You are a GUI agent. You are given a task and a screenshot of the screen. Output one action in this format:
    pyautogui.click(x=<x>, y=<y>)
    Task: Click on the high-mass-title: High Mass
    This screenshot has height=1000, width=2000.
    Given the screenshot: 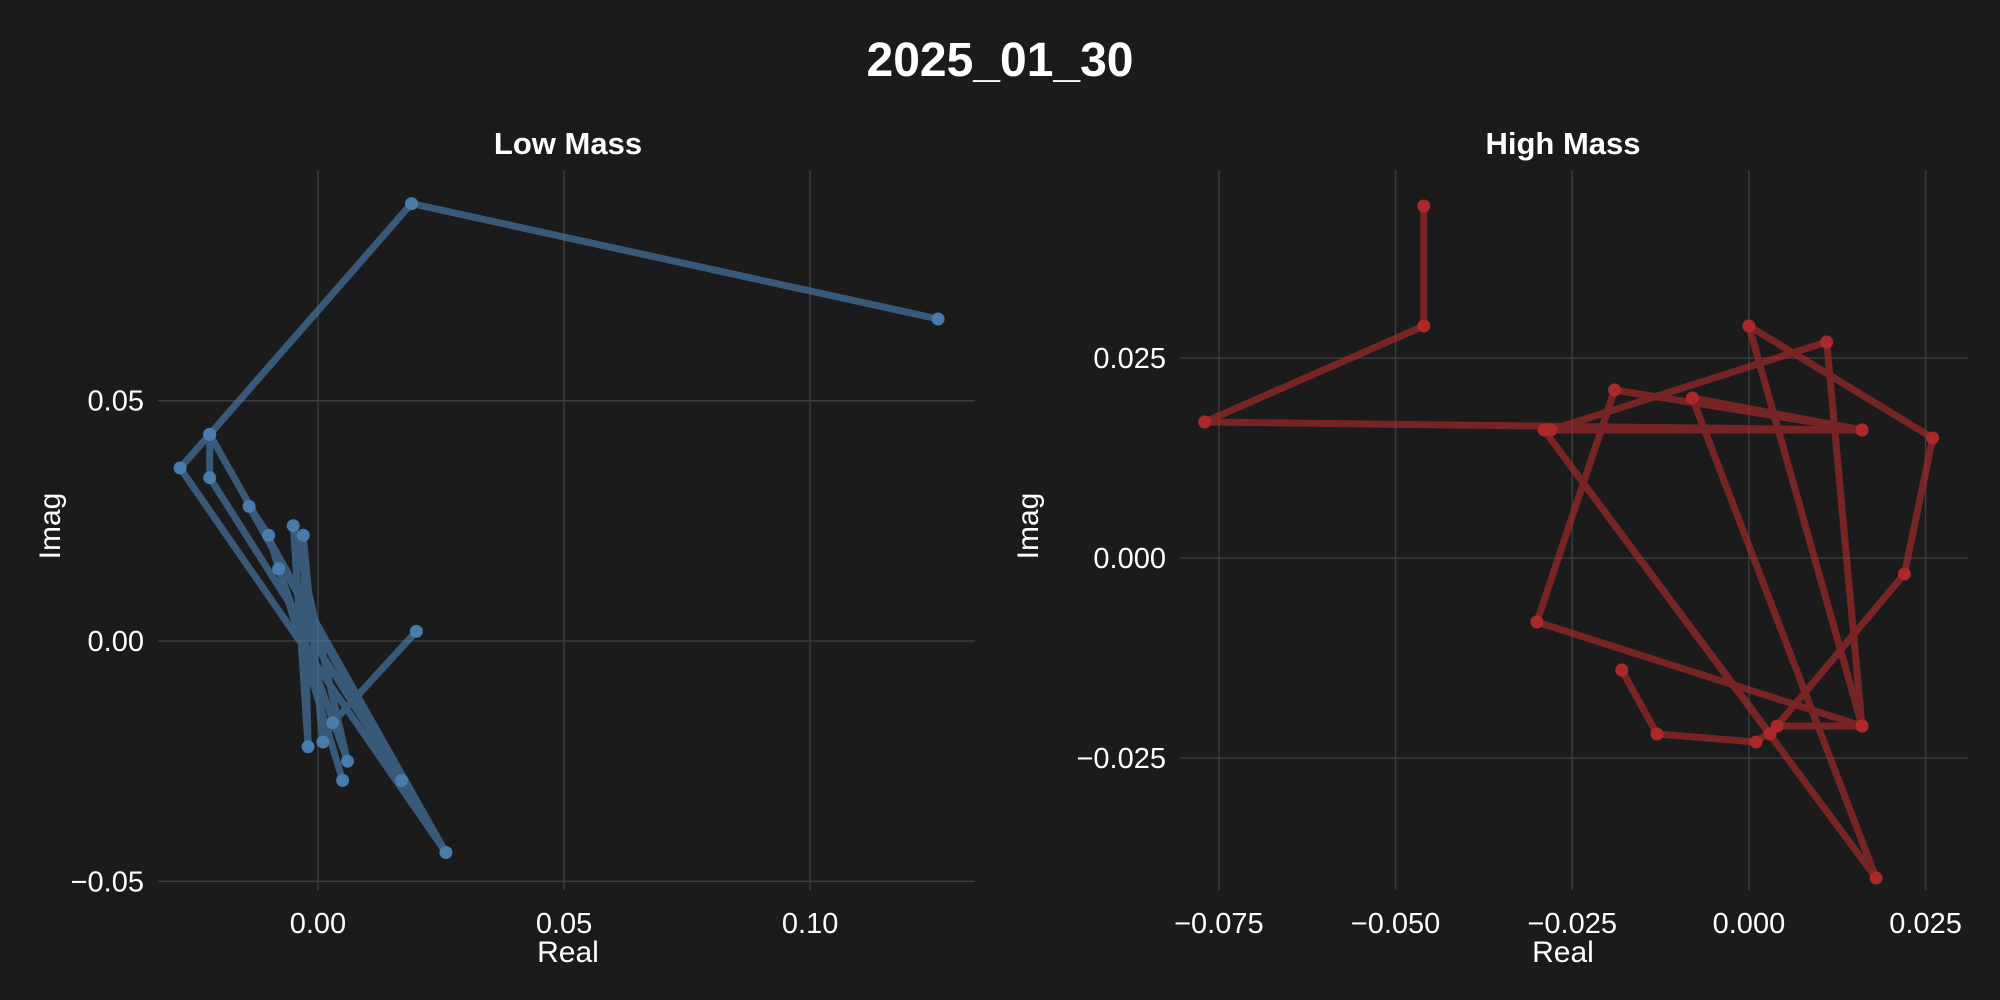 What is the action you would take?
    pyautogui.click(x=1562, y=143)
    